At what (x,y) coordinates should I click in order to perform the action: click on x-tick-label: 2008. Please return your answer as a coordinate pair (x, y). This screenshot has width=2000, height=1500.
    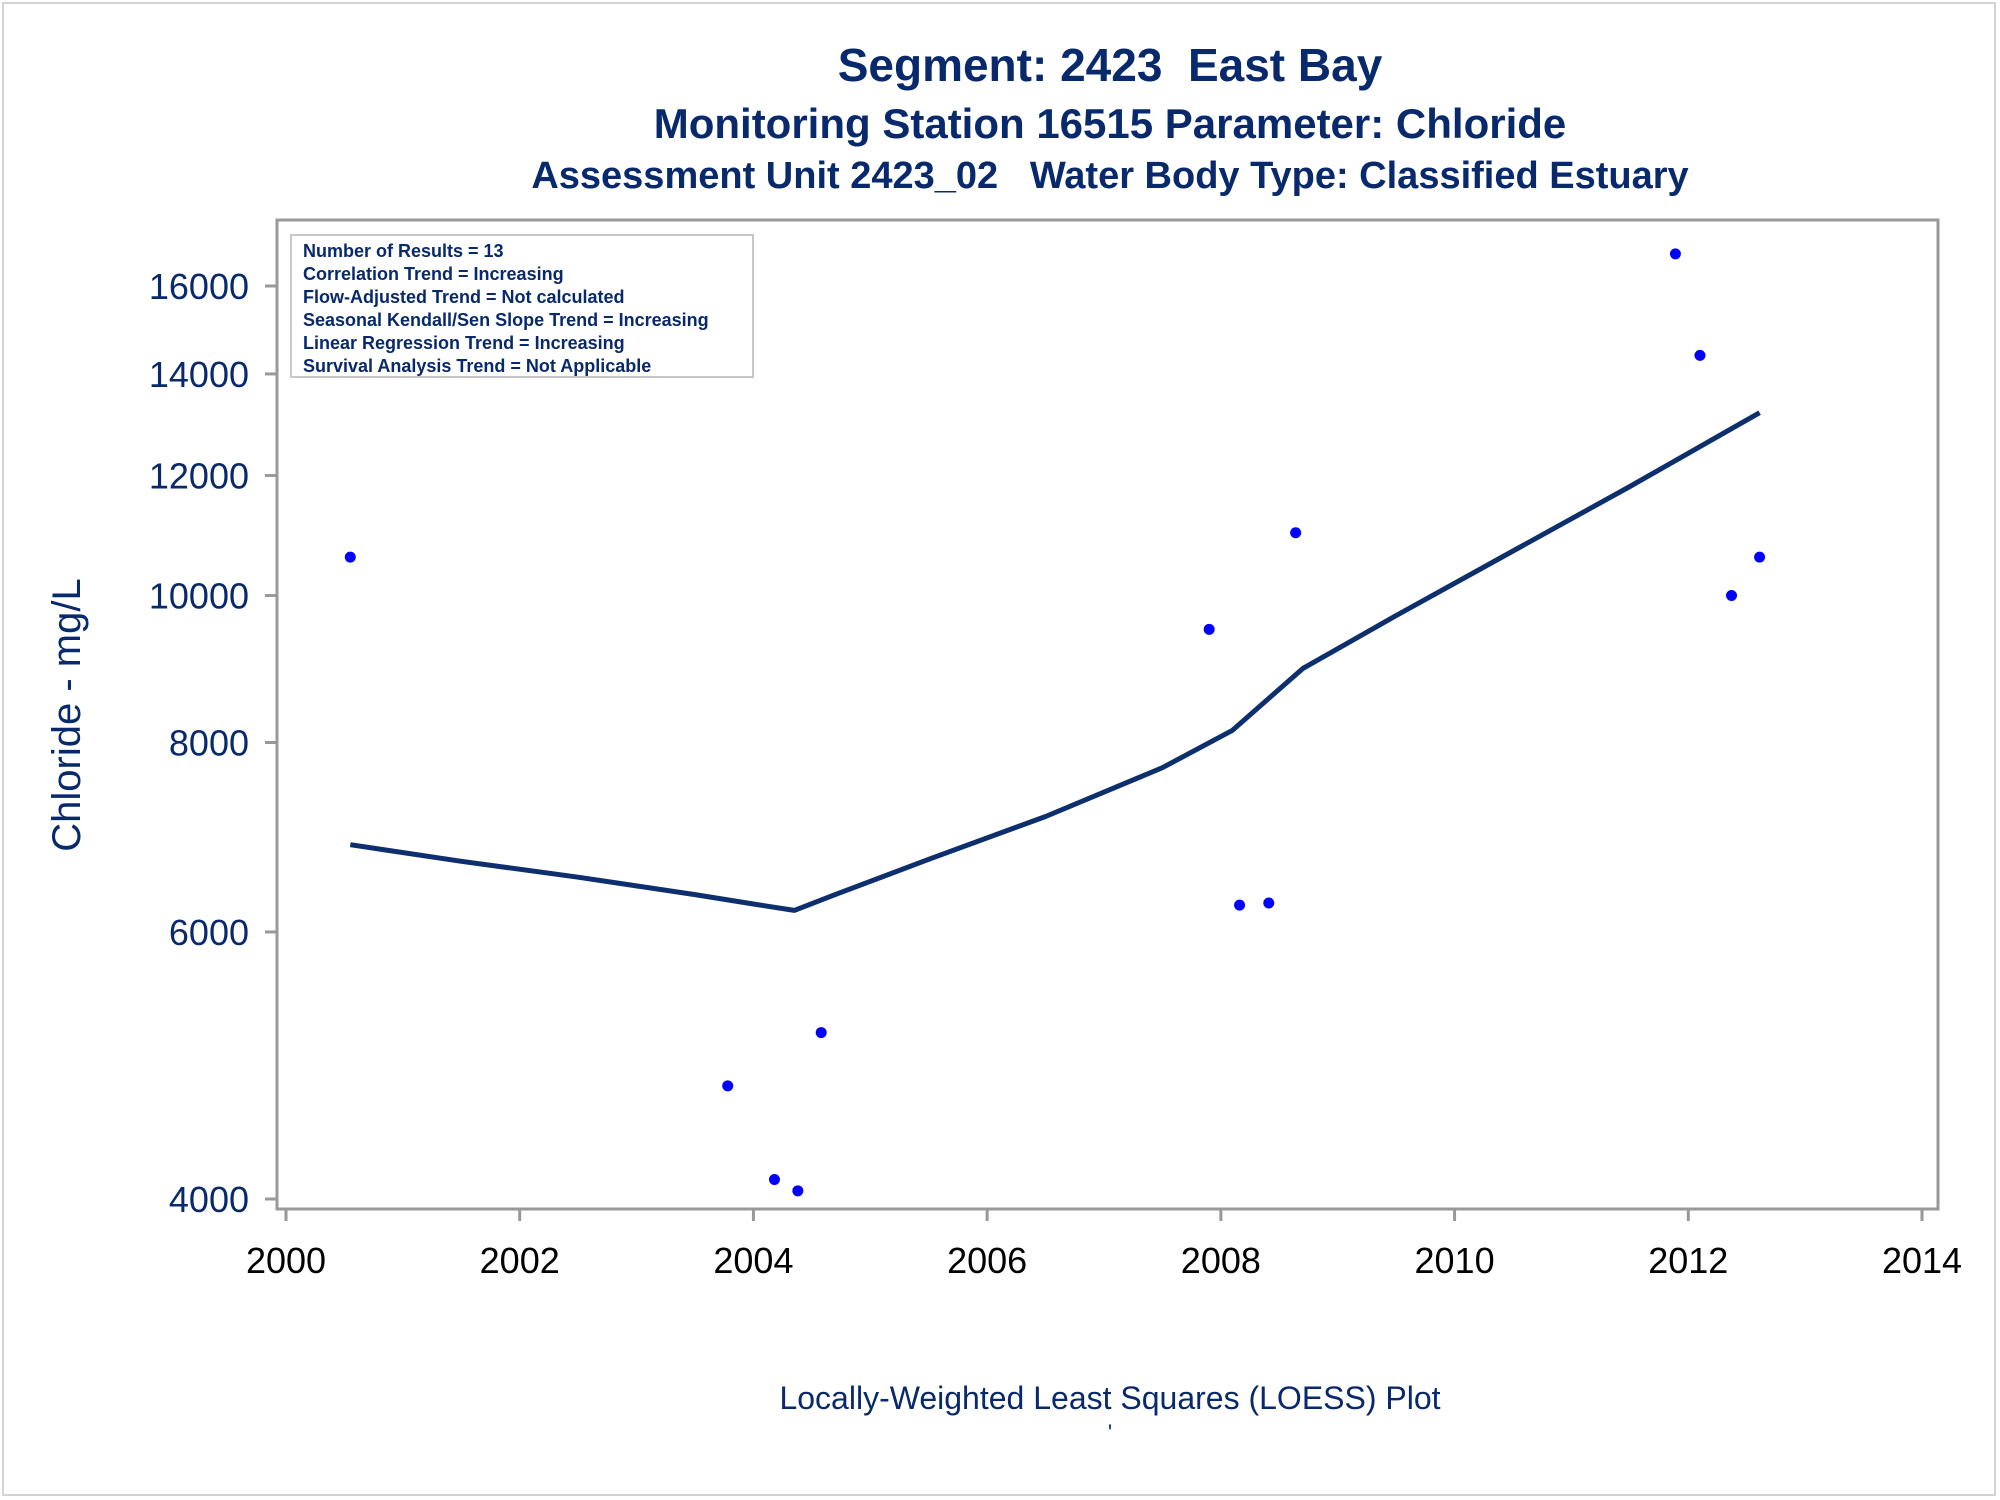
    Looking at the image, I should click on (1221, 1260).